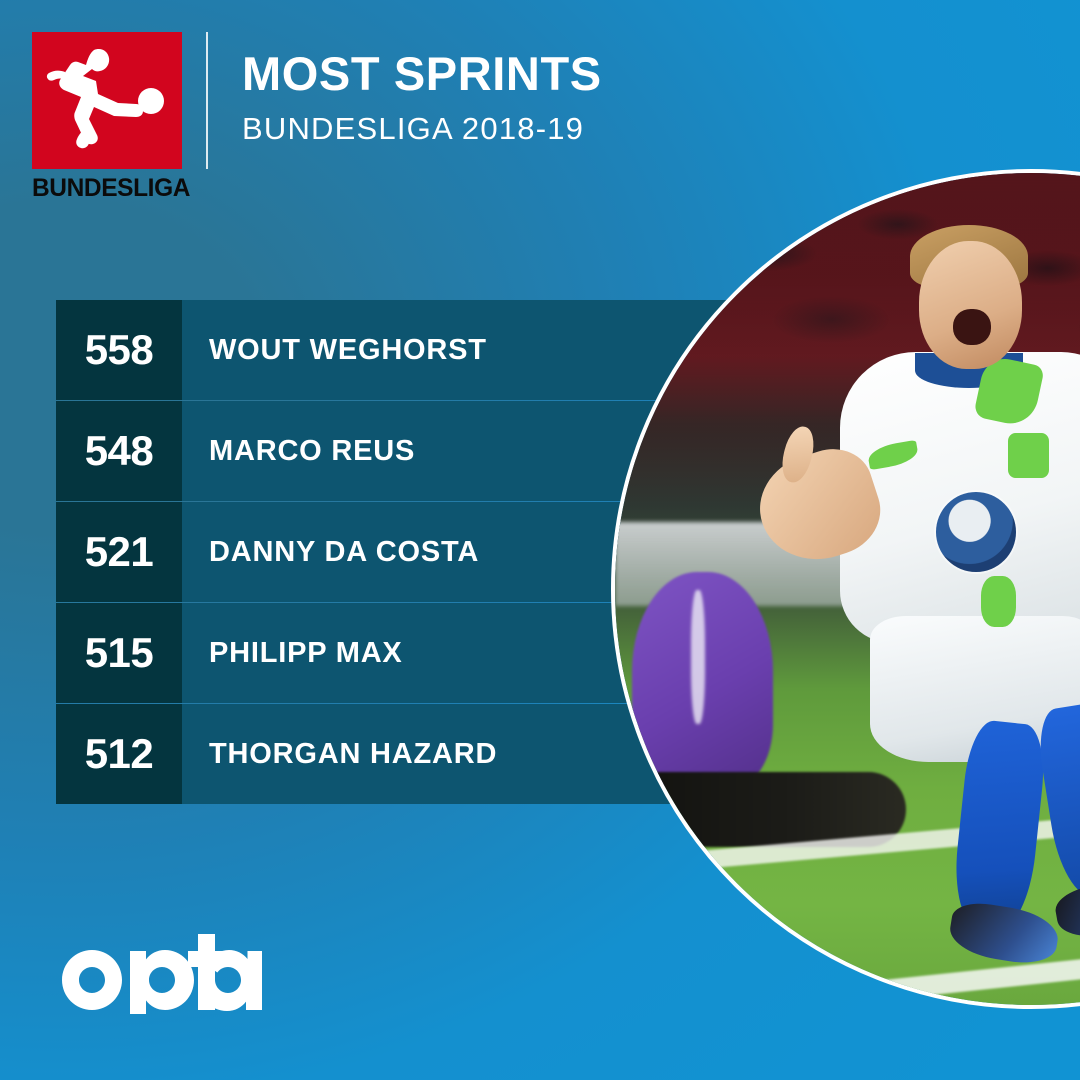 Image resolution: width=1080 pixels, height=1080 pixels. I want to click on row-value: 521, so click(119, 552).